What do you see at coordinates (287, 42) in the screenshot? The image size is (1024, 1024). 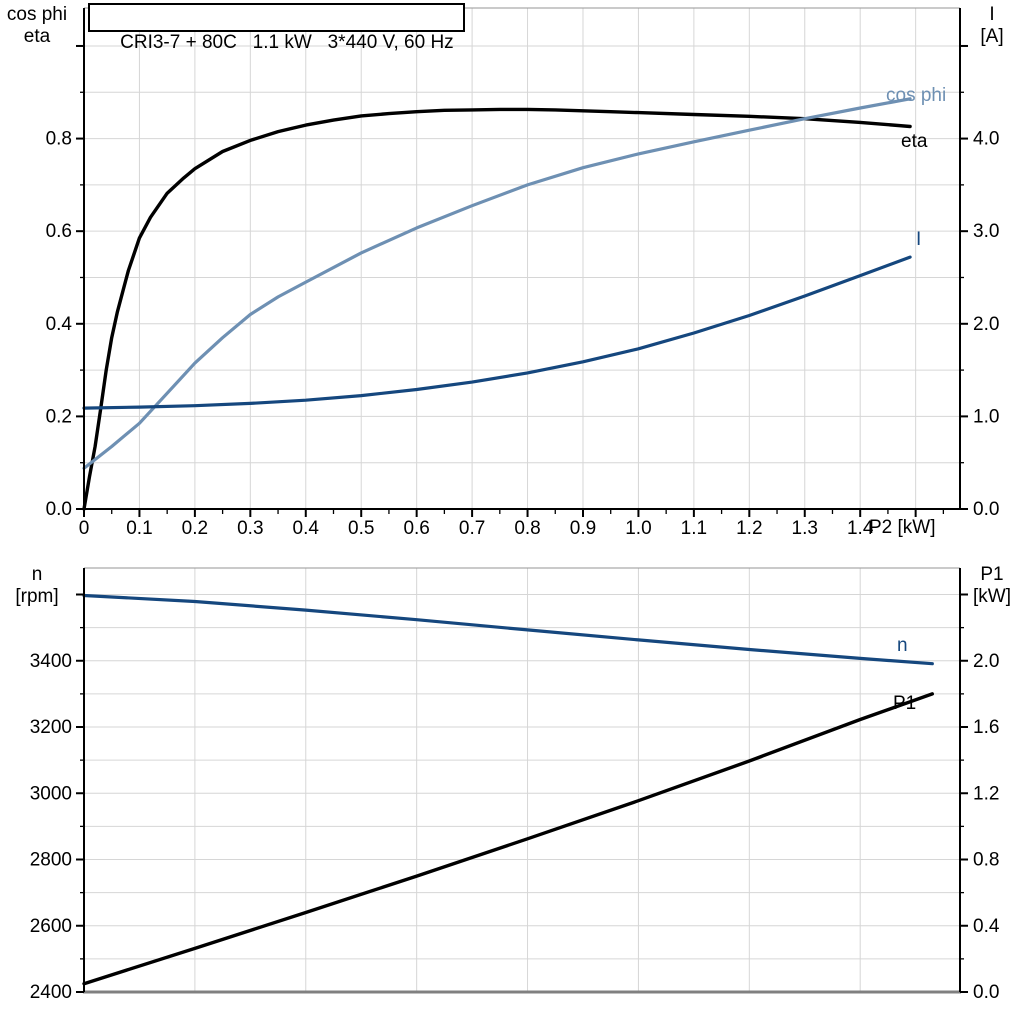 I see `chart-title: CRI3-7 + 80C 1.1 kW 3*440 V, 60 Hz` at bounding box center [287, 42].